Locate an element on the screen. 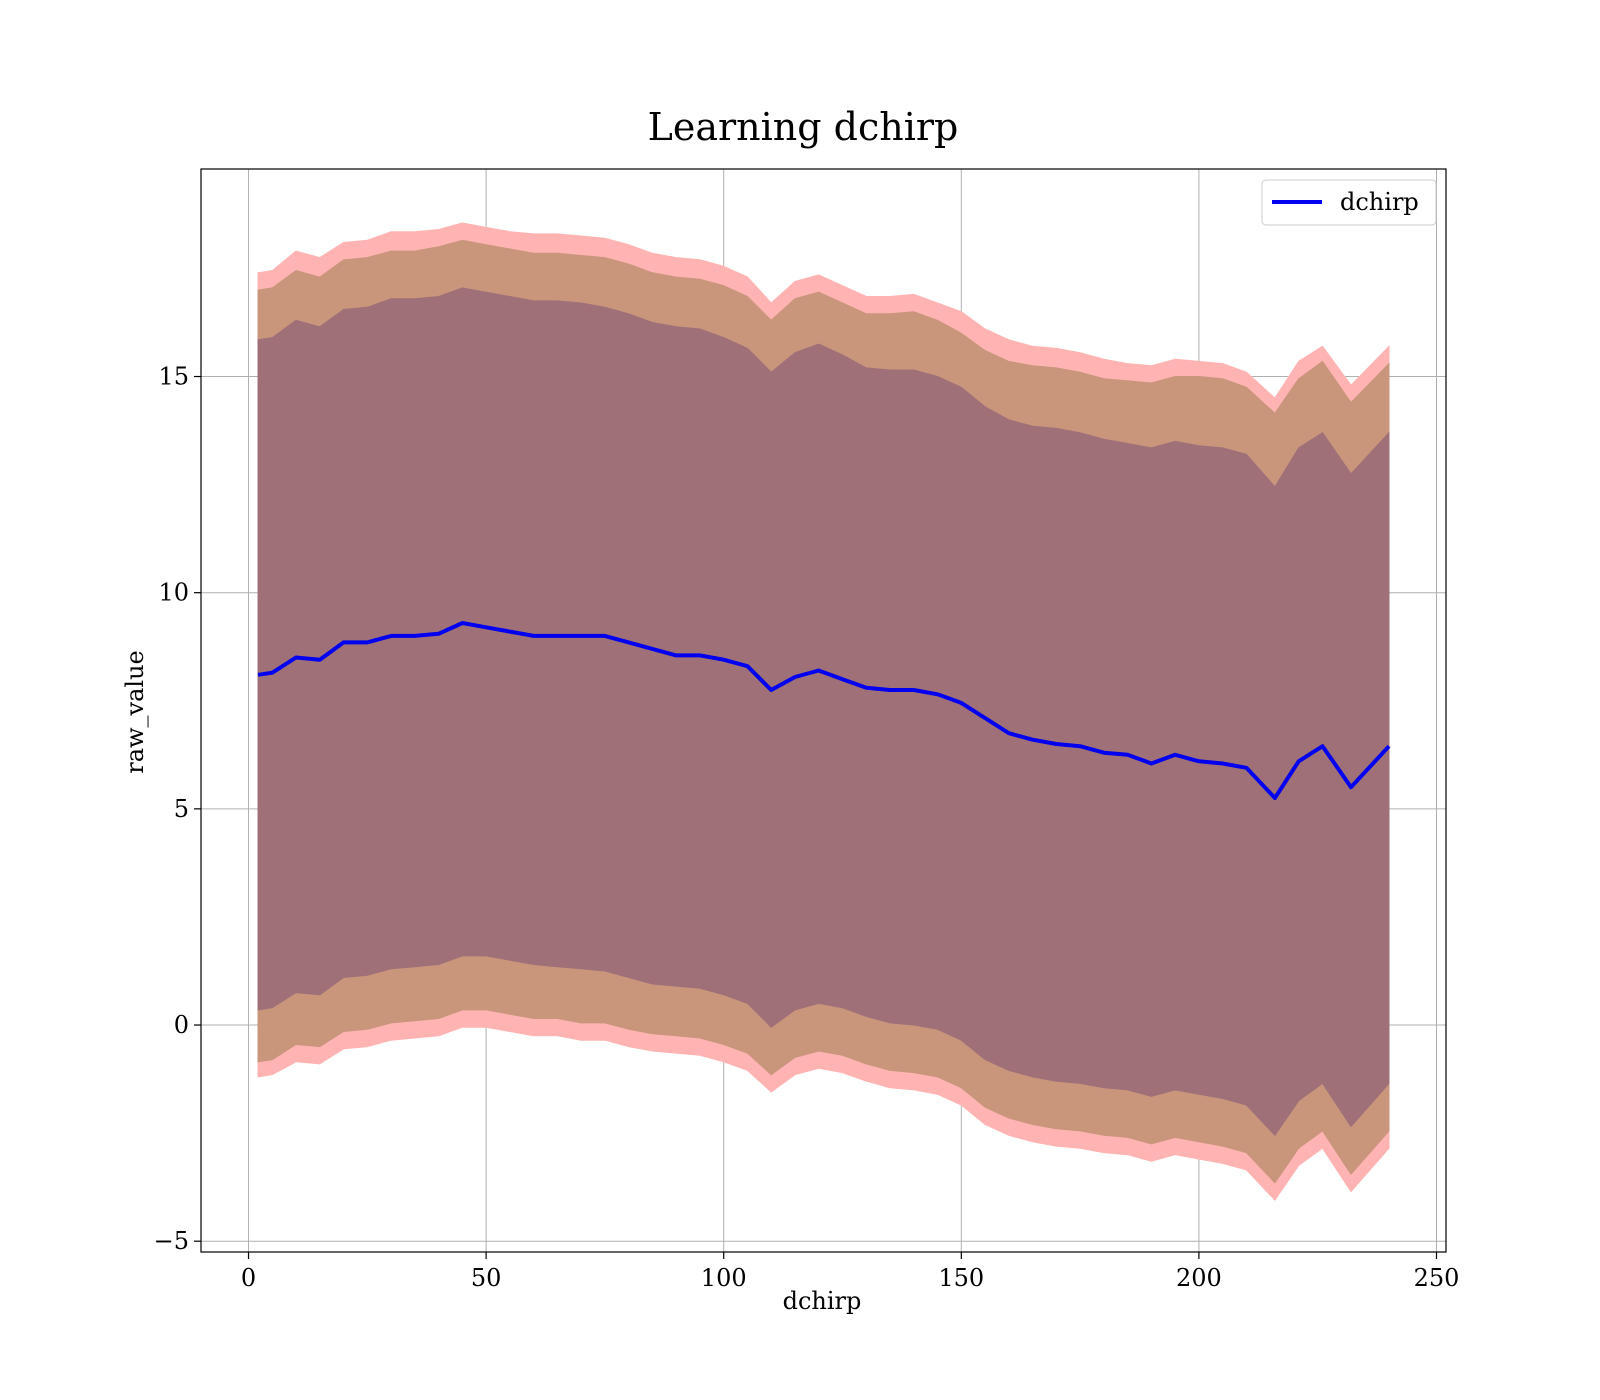 This screenshot has height=1400, width=1600. legend-box is located at coordinates (1349, 202).